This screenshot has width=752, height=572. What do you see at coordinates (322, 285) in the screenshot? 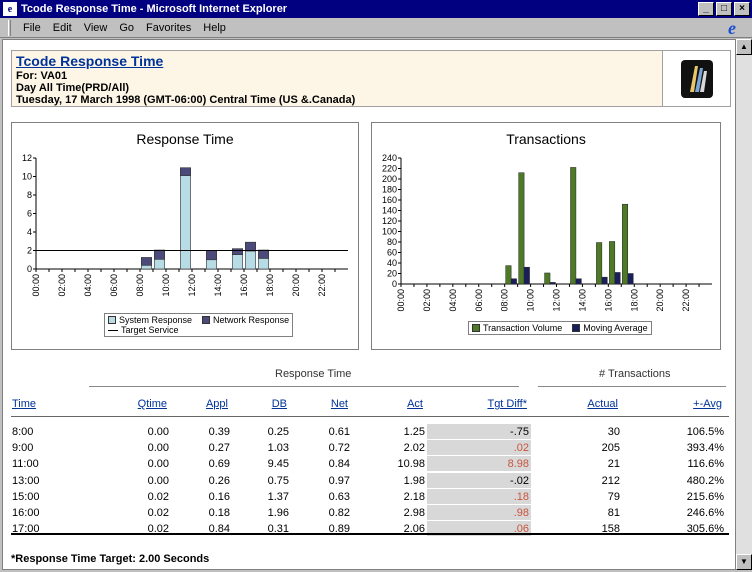
I see `x-tick-label: 22:00` at bounding box center [322, 285].